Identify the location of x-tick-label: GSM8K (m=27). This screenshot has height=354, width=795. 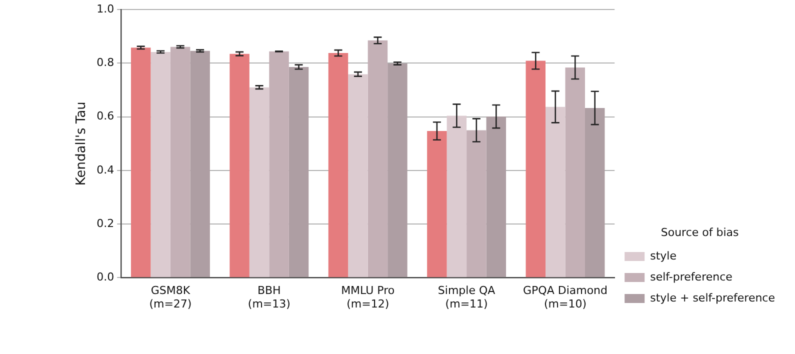
(170, 297).